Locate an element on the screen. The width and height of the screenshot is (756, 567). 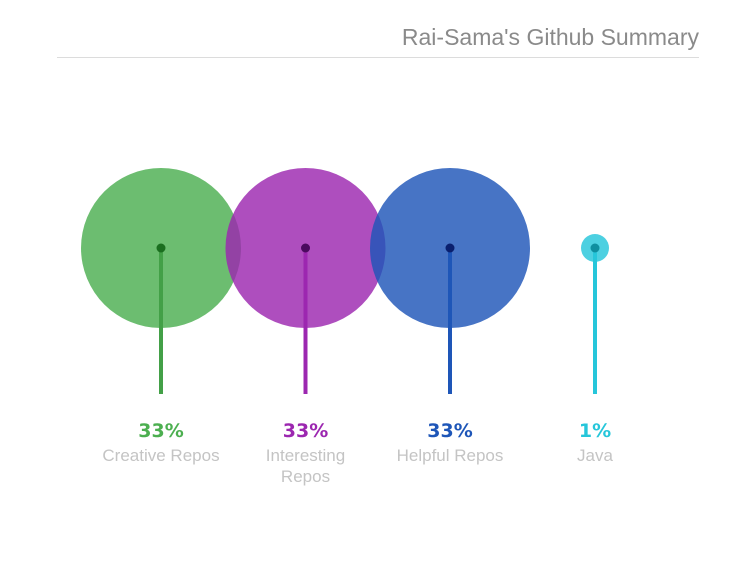
category-label-2: Interesting is located at coordinates (305, 455).